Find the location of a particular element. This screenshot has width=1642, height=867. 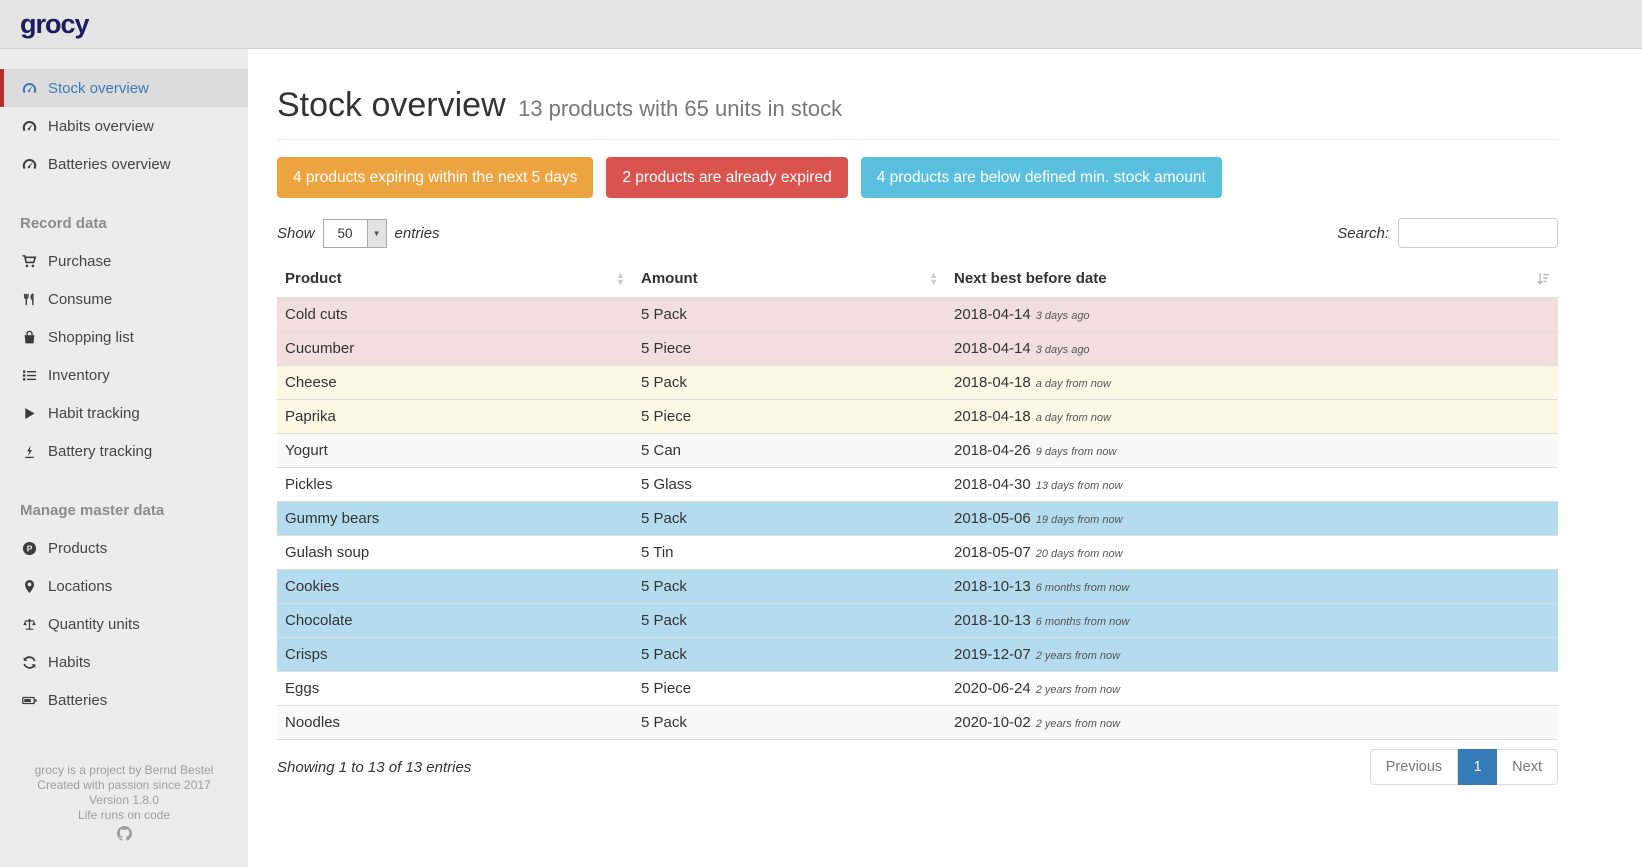

product-cell: Cucumber is located at coordinates (455, 348).